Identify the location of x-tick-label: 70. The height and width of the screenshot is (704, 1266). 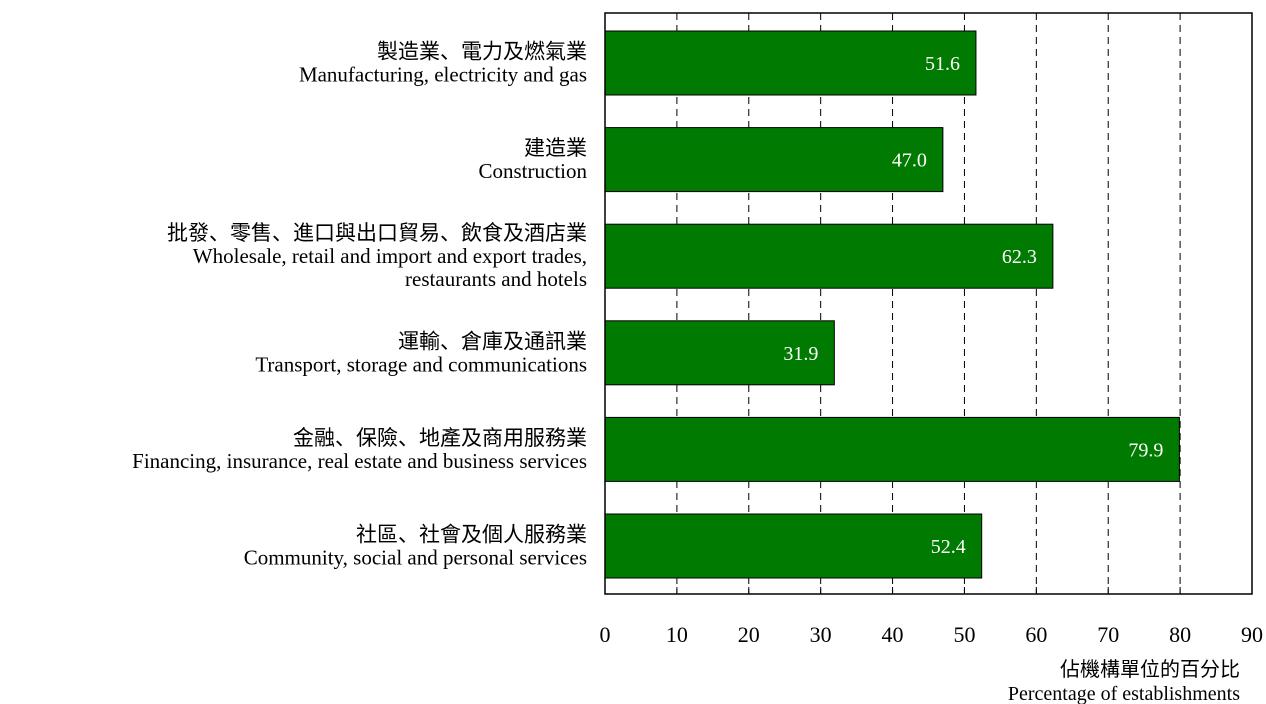
(1108, 634).